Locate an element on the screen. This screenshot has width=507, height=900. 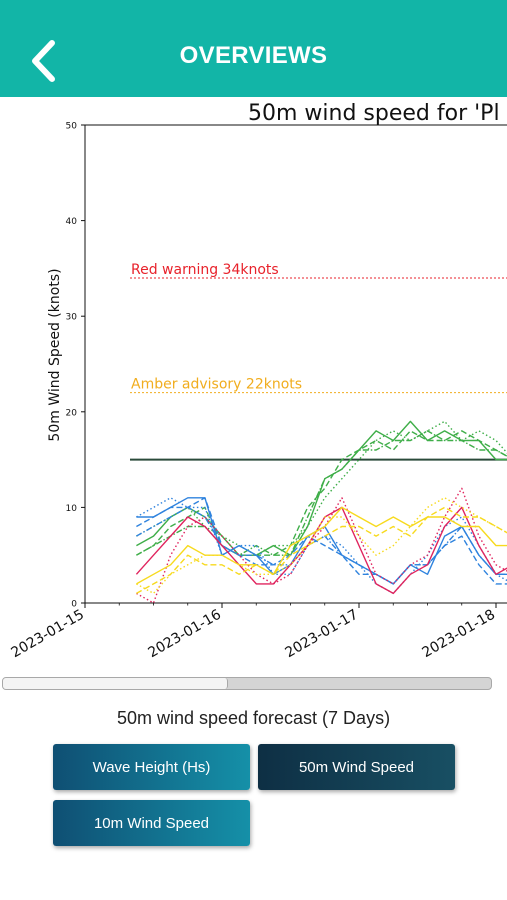
y-tick-label: 10 is located at coordinates (72, 509).